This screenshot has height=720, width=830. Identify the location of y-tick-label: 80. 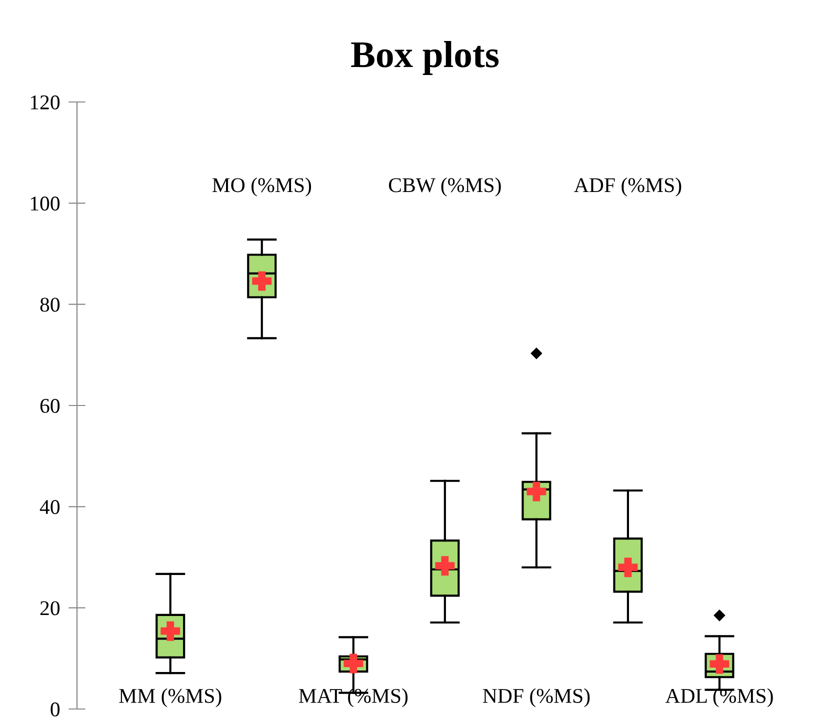
(50, 305).